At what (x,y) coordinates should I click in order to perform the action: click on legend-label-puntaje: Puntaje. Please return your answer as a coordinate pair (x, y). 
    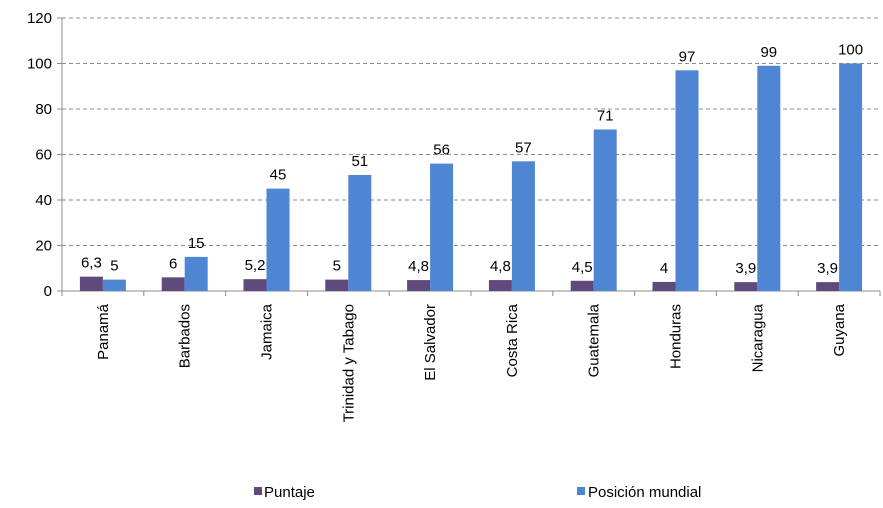
    Looking at the image, I should click on (289, 492).